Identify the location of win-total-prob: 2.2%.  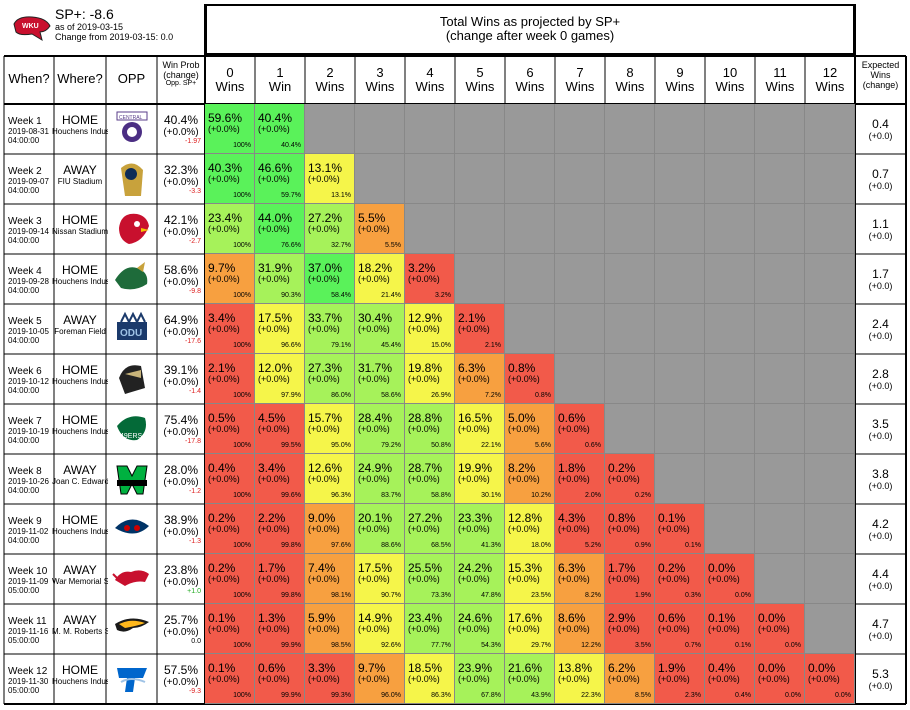
(272, 518).